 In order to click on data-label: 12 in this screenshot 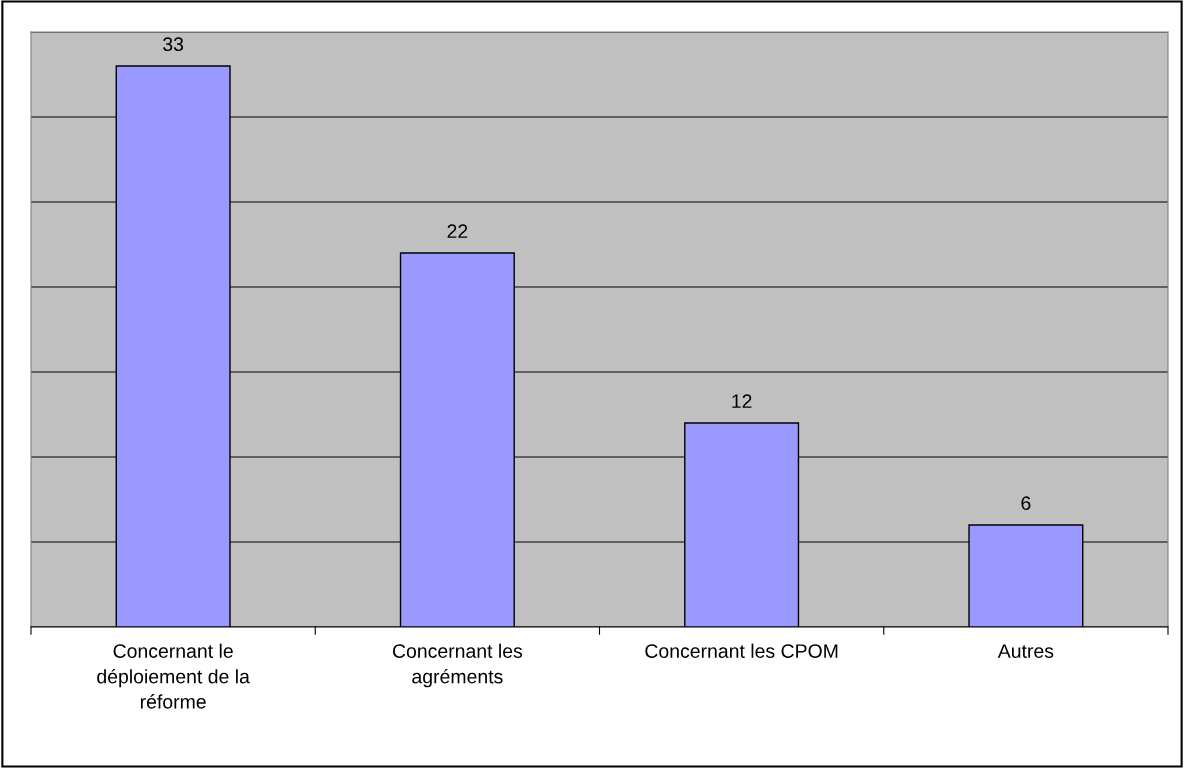, I will do `click(742, 401)`.